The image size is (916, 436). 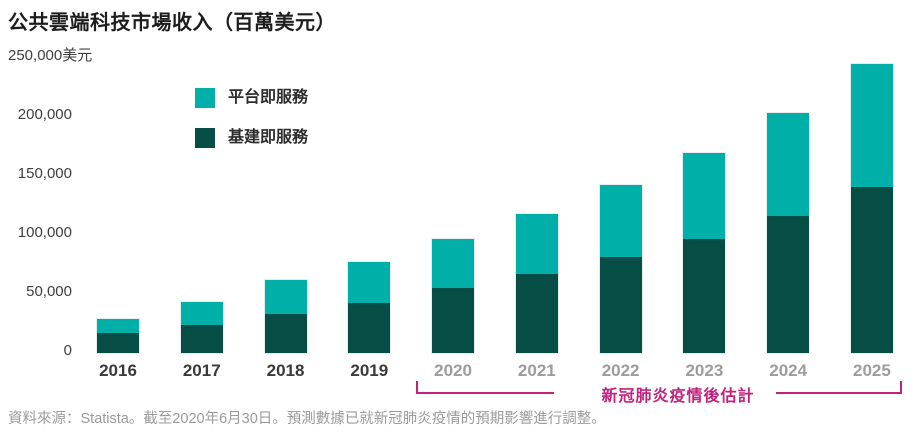 I want to click on x-axis-label-2019: 2019, so click(x=369, y=370).